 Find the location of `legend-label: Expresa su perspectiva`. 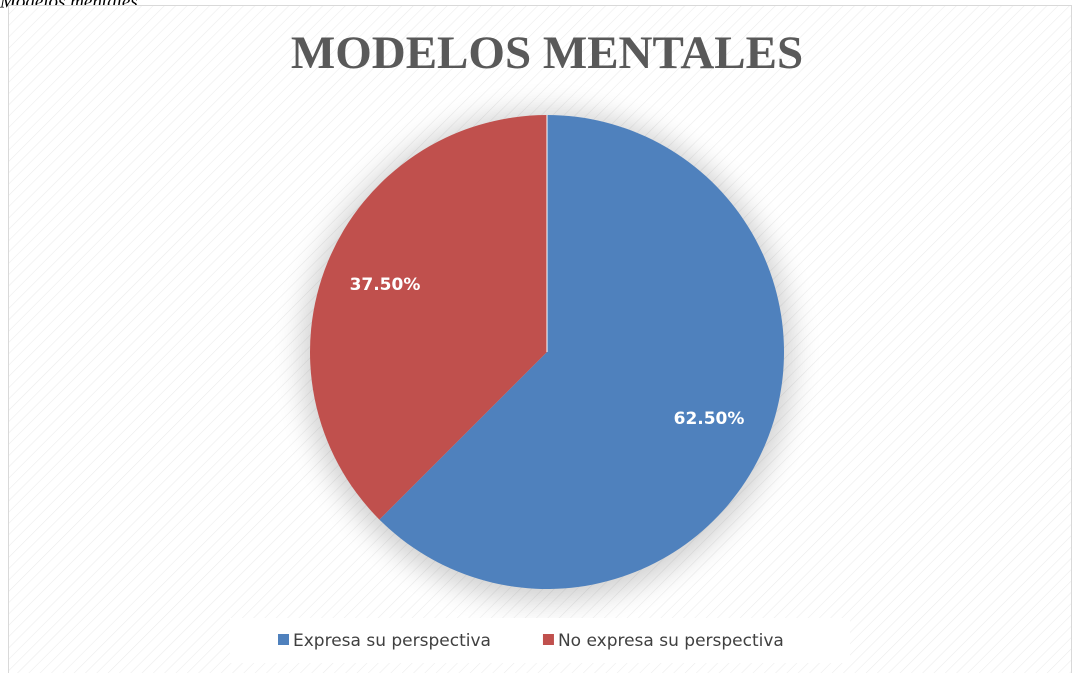

legend-label: Expresa su perspectiva is located at coordinates (392, 641).